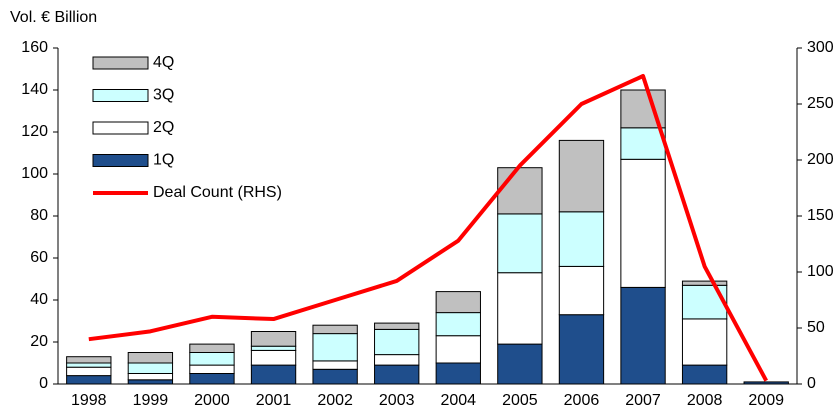 The width and height of the screenshot is (838, 416). Describe the element at coordinates (820, 271) in the screenshot. I see `y2-tick-label: 100` at that location.